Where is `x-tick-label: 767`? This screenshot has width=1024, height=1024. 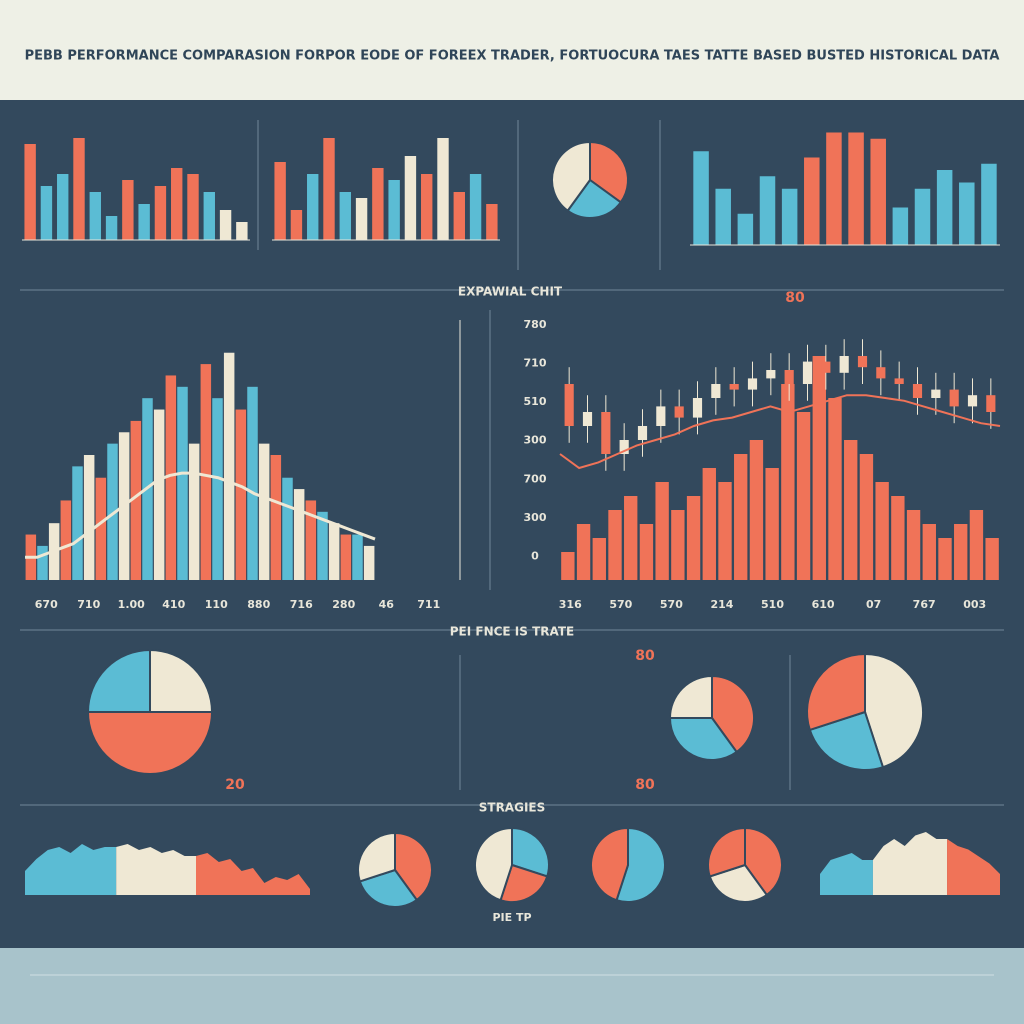 x-tick-label: 767 is located at coordinates (924, 604).